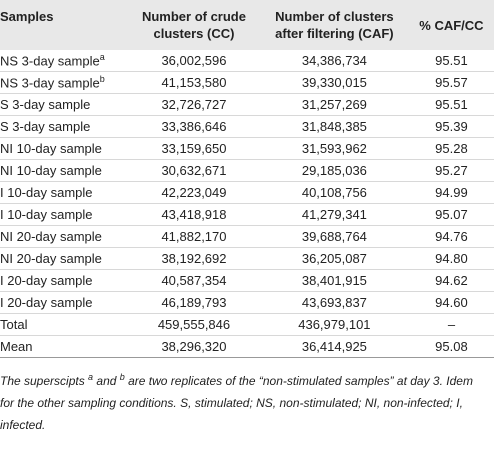 The height and width of the screenshot is (461, 494). Describe the element at coordinates (14, 324) in the screenshot. I see `sample-name: Total` at that location.